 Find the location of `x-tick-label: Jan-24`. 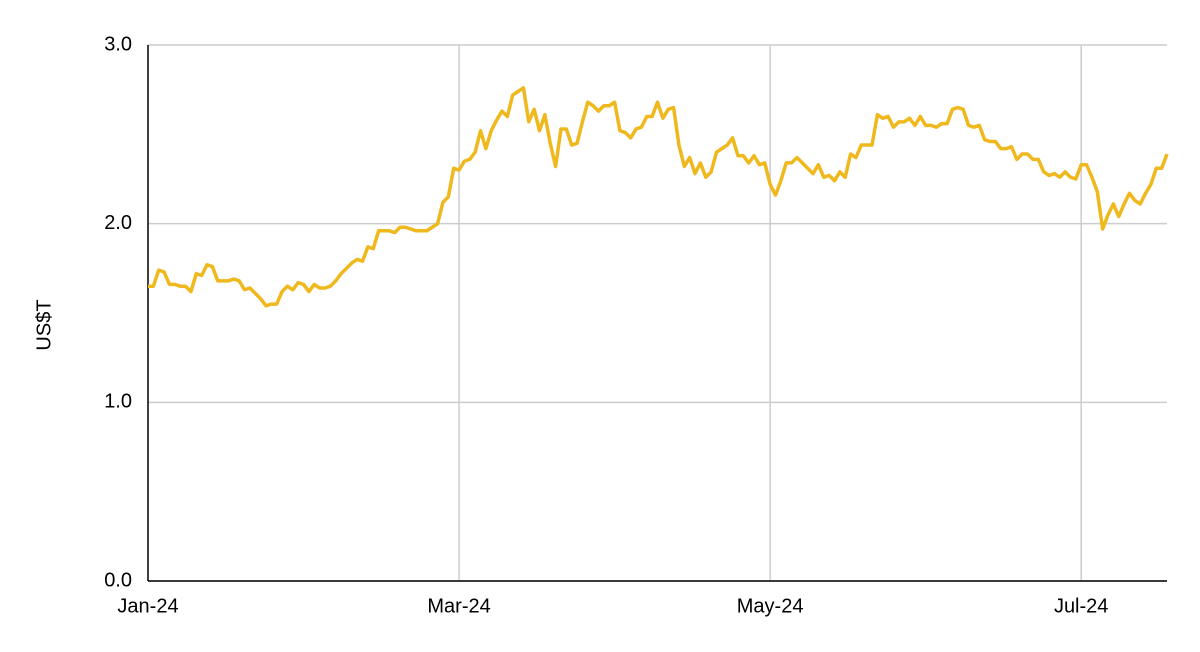

x-tick-label: Jan-24 is located at coordinates (147, 606).